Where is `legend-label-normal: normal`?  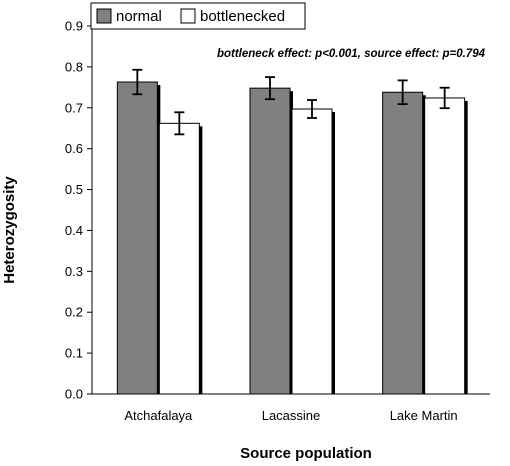 legend-label-normal: normal is located at coordinates (139, 16).